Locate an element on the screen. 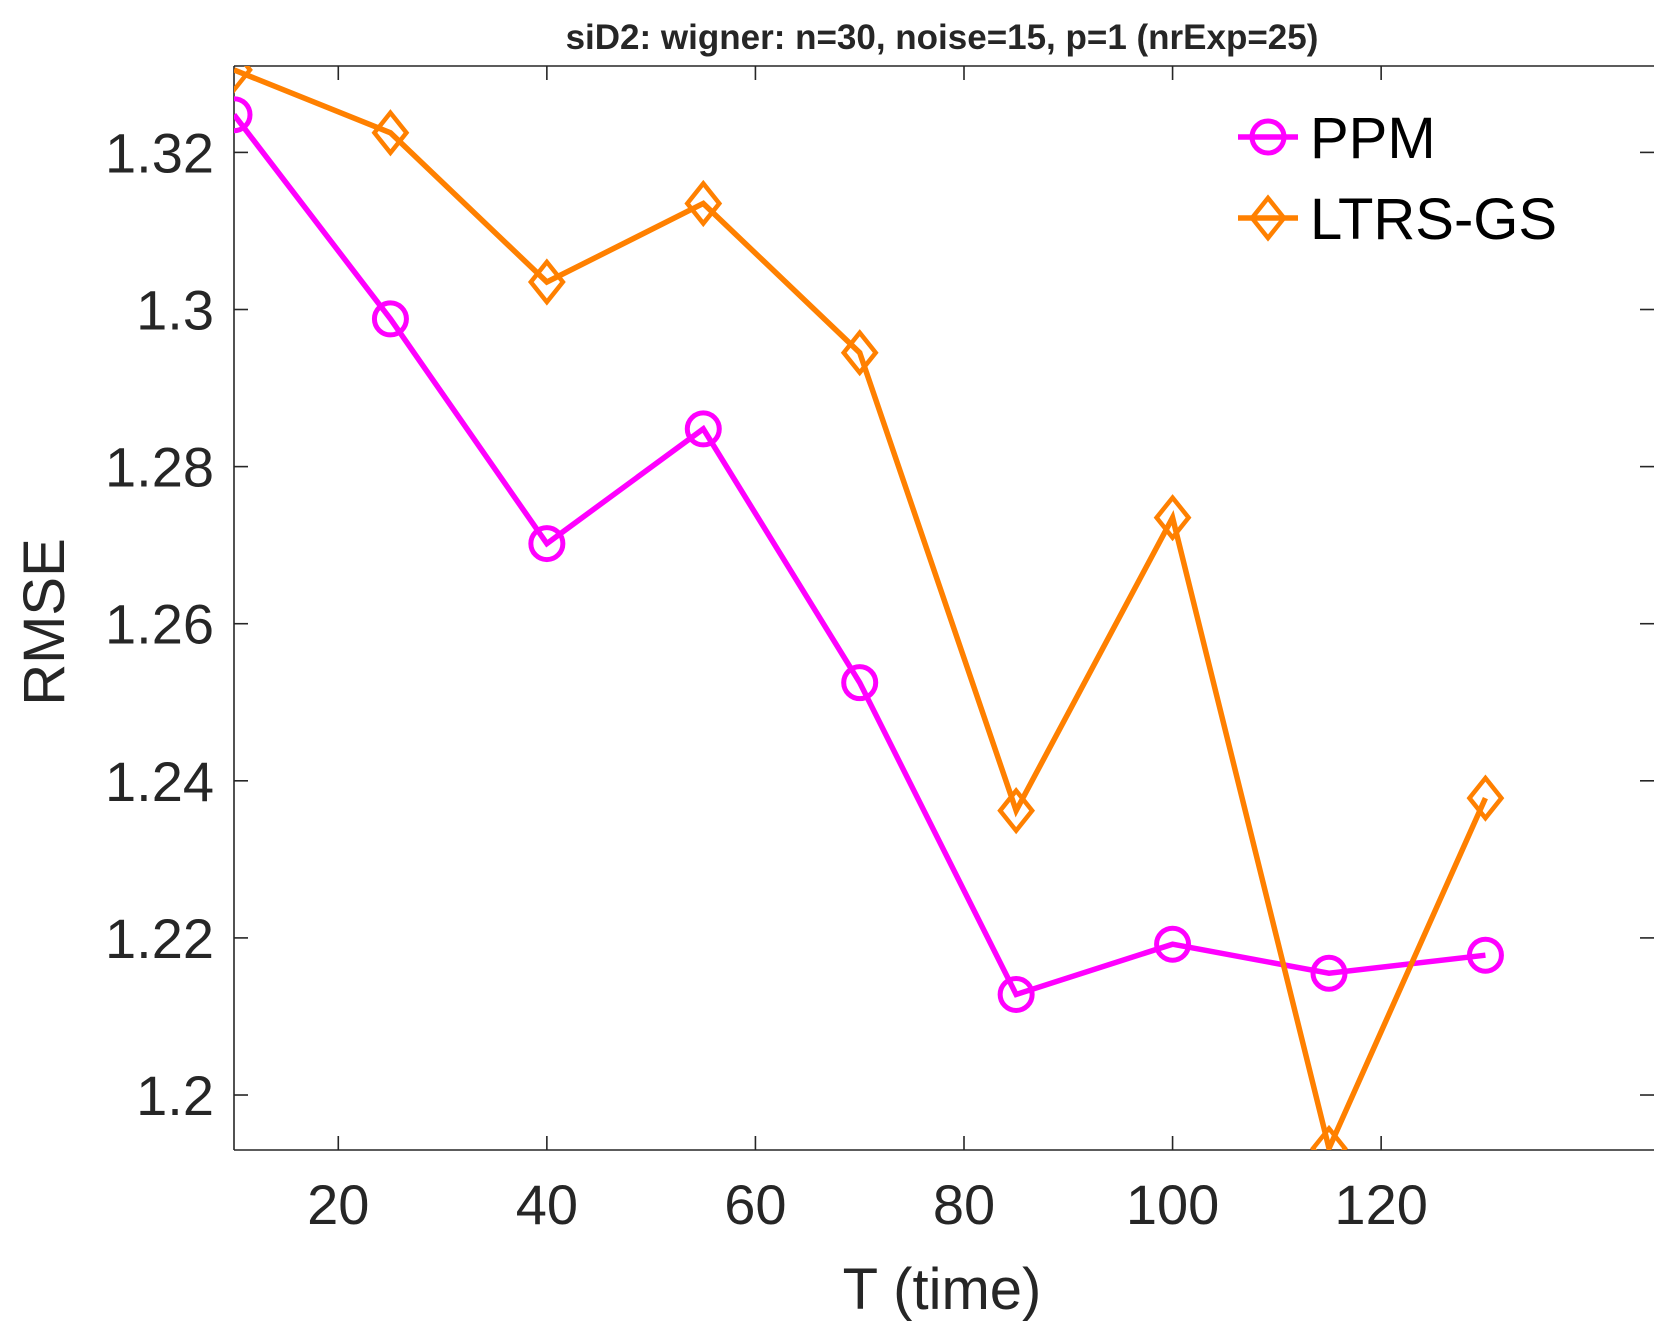 The image size is (1654, 1327). legend-entry: LTRS-GS is located at coordinates (1397, 219).